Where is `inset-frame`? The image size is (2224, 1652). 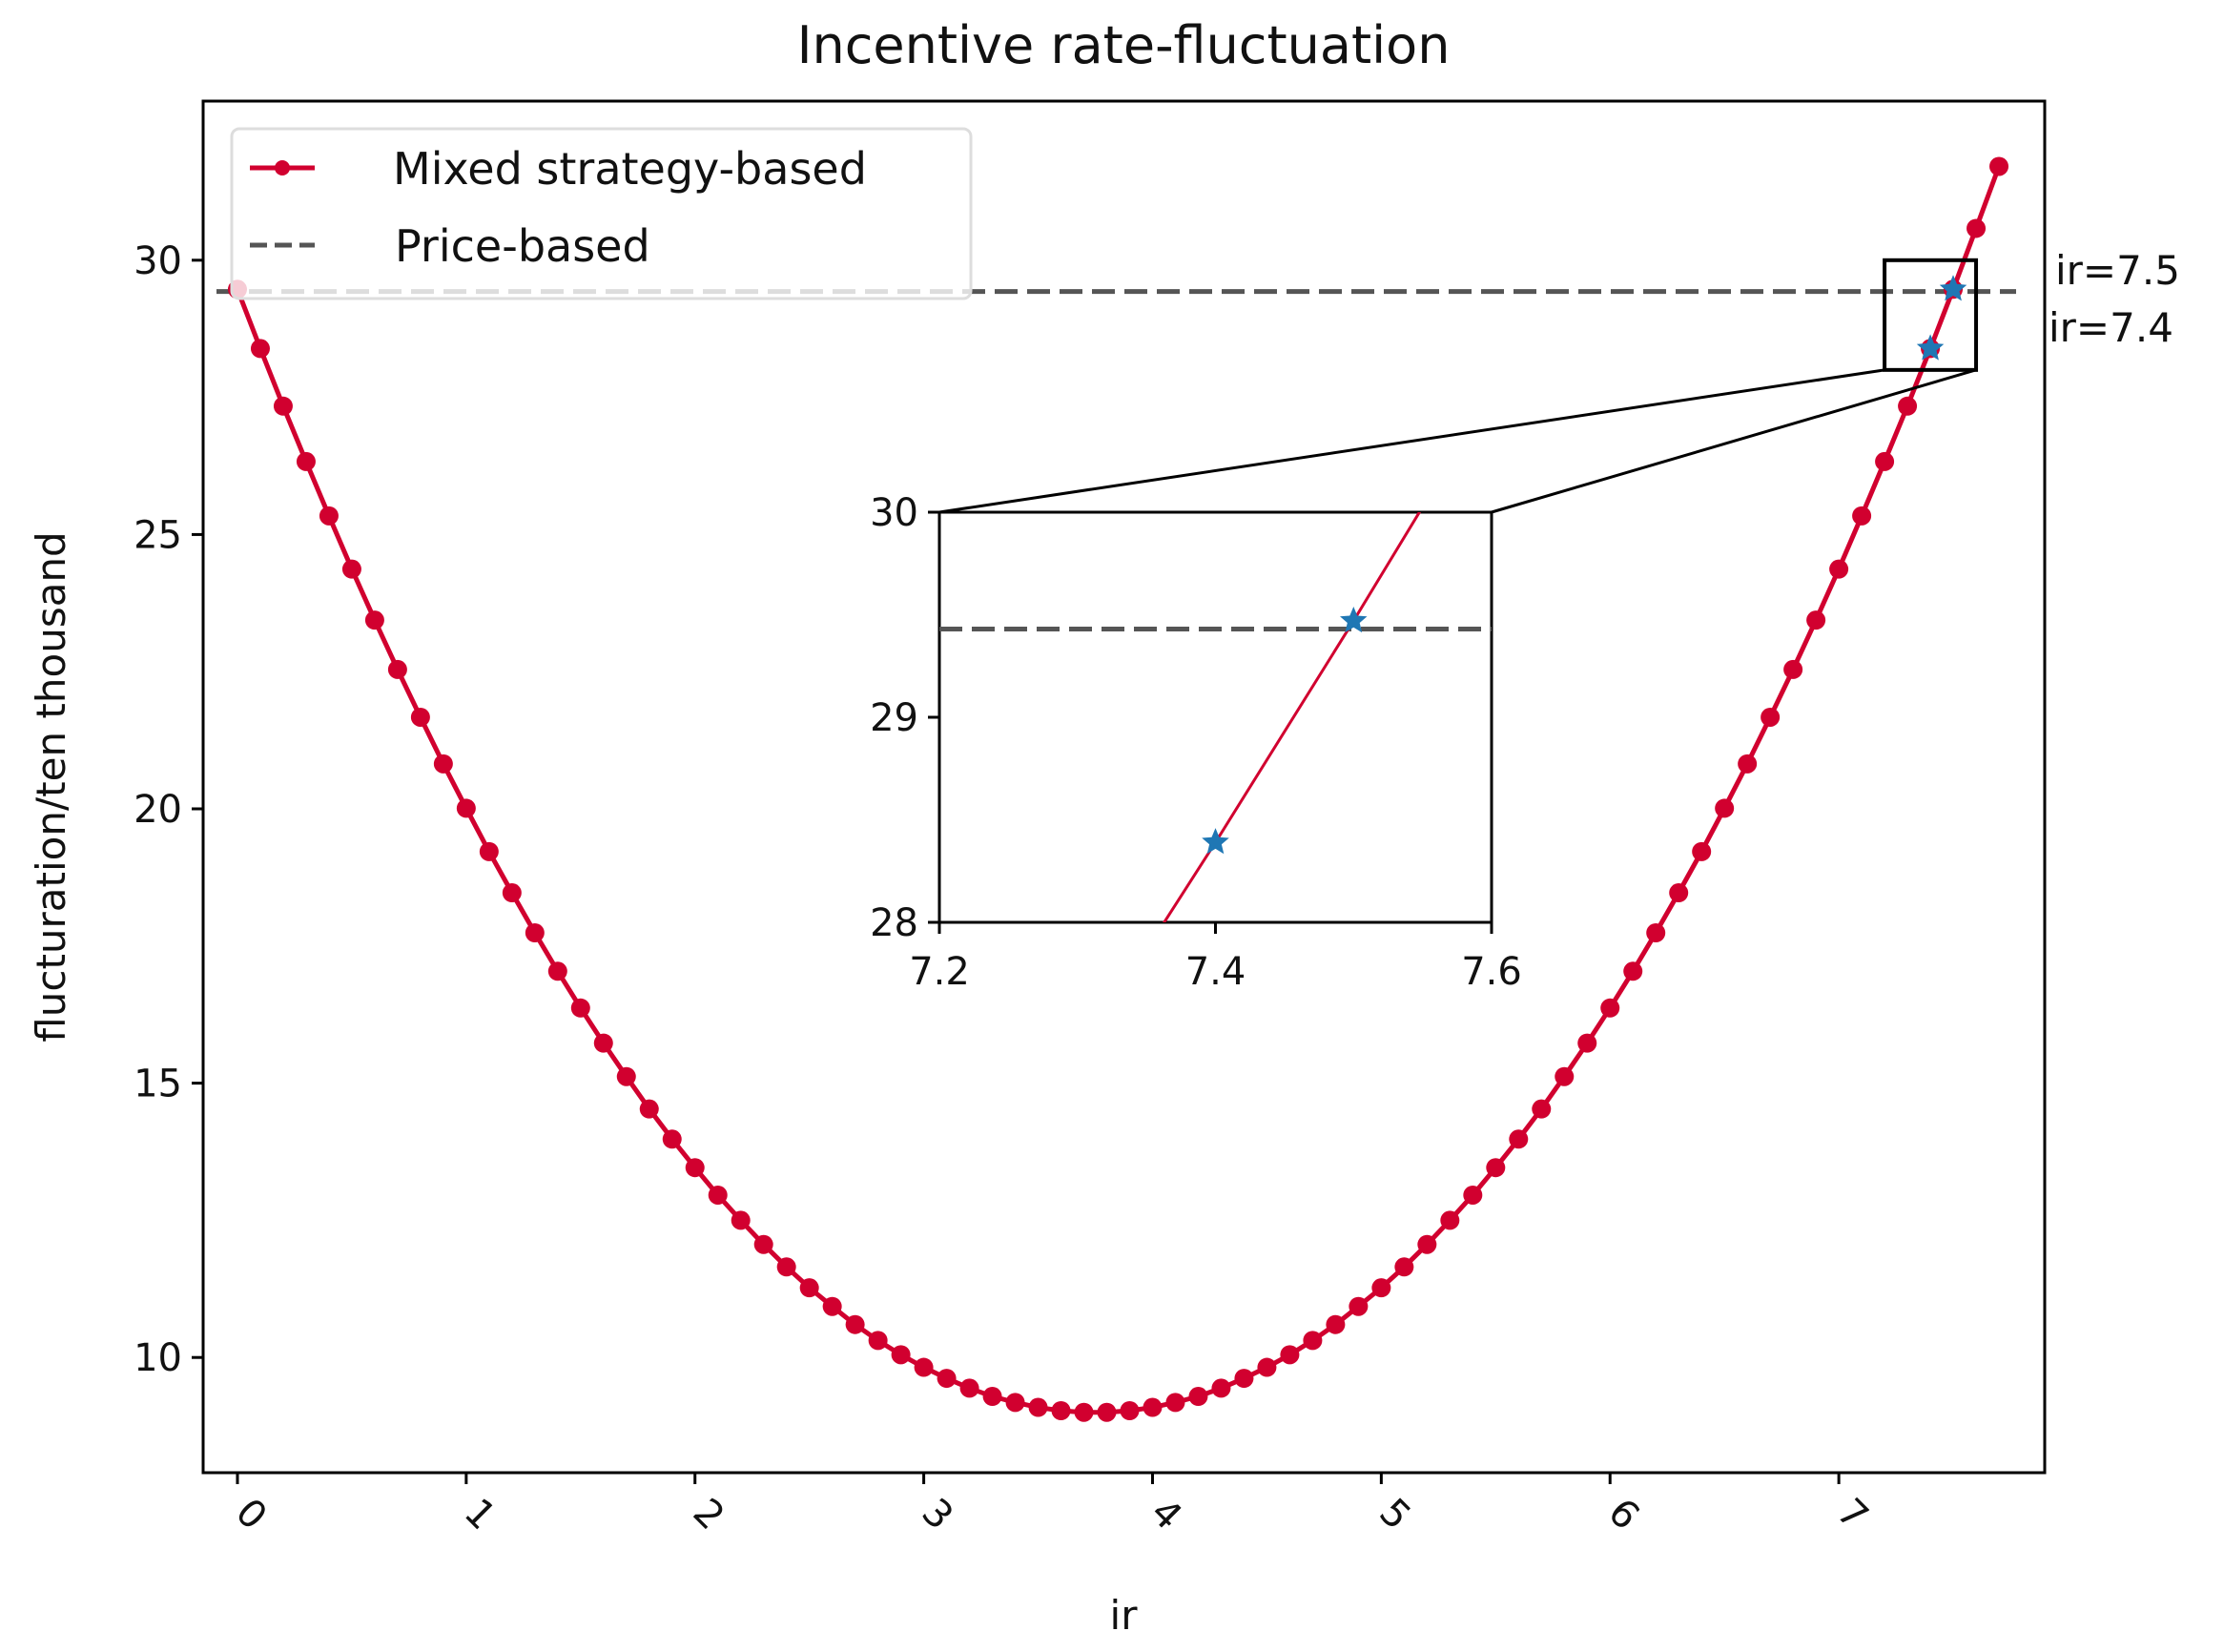 inset-frame is located at coordinates (1215, 717).